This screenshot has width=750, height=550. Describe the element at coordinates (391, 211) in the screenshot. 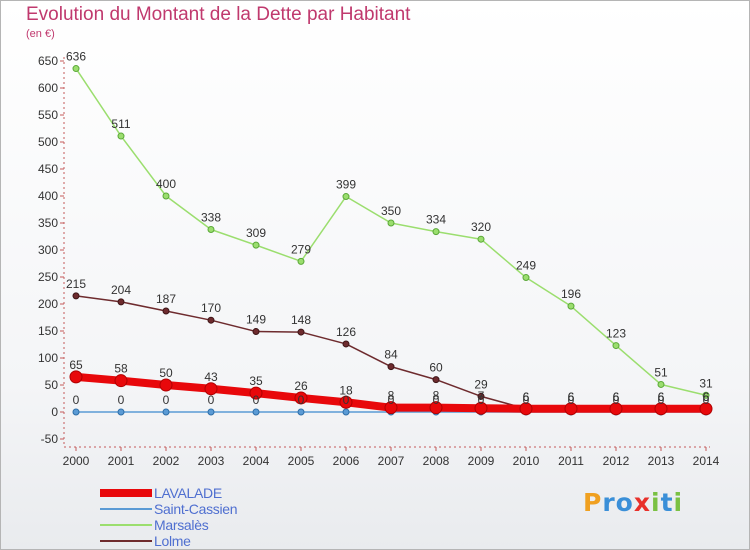

I see `data-label: 350` at that location.